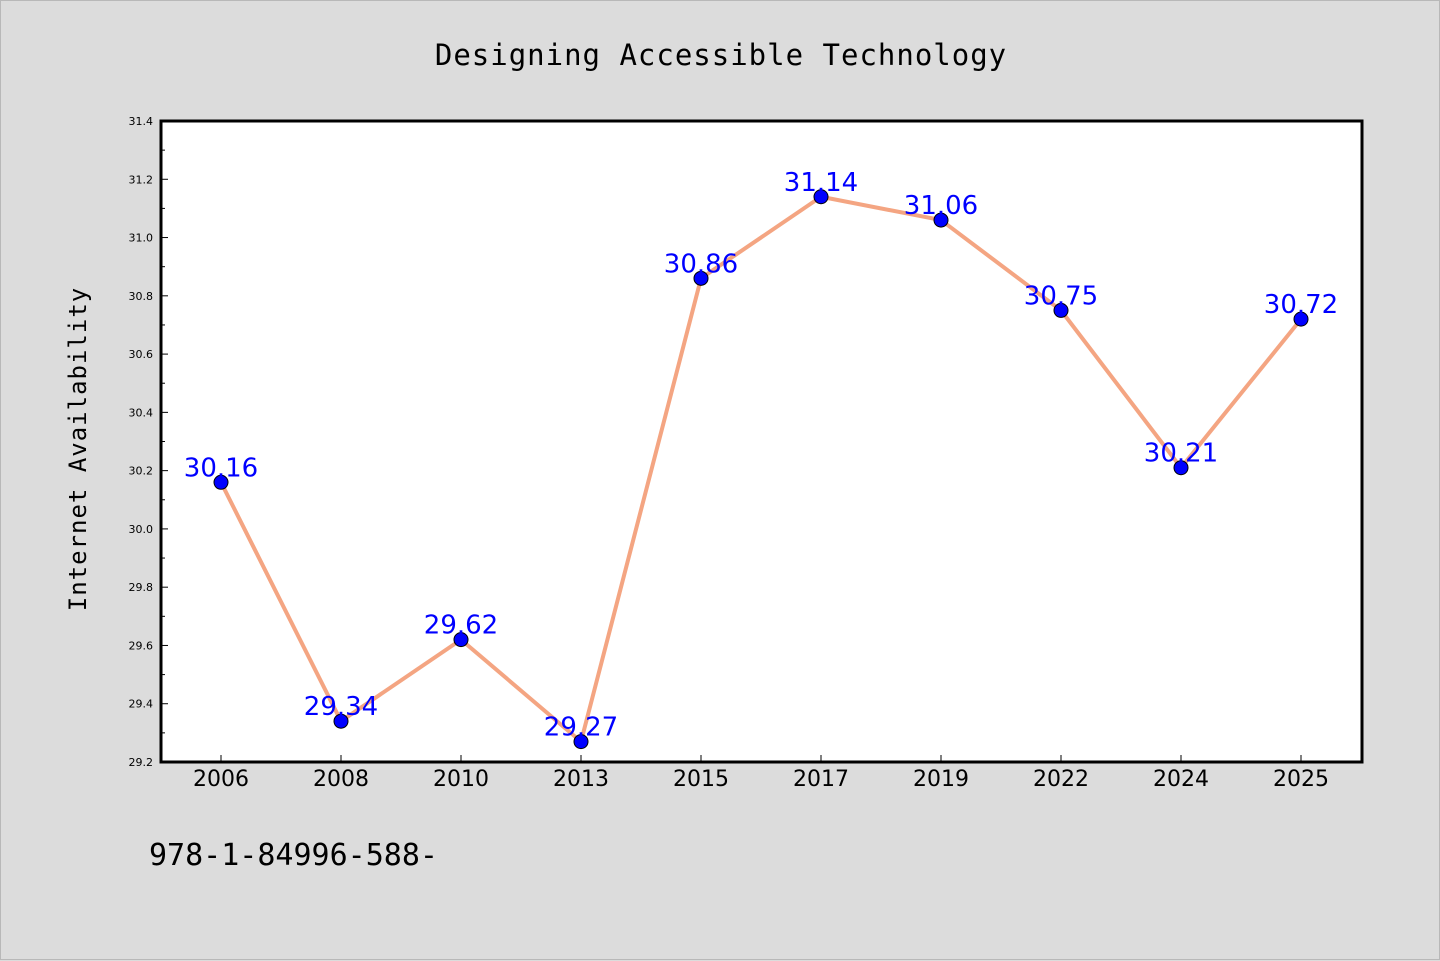  I want to click on x-tick-label: 2025, so click(1301, 779).